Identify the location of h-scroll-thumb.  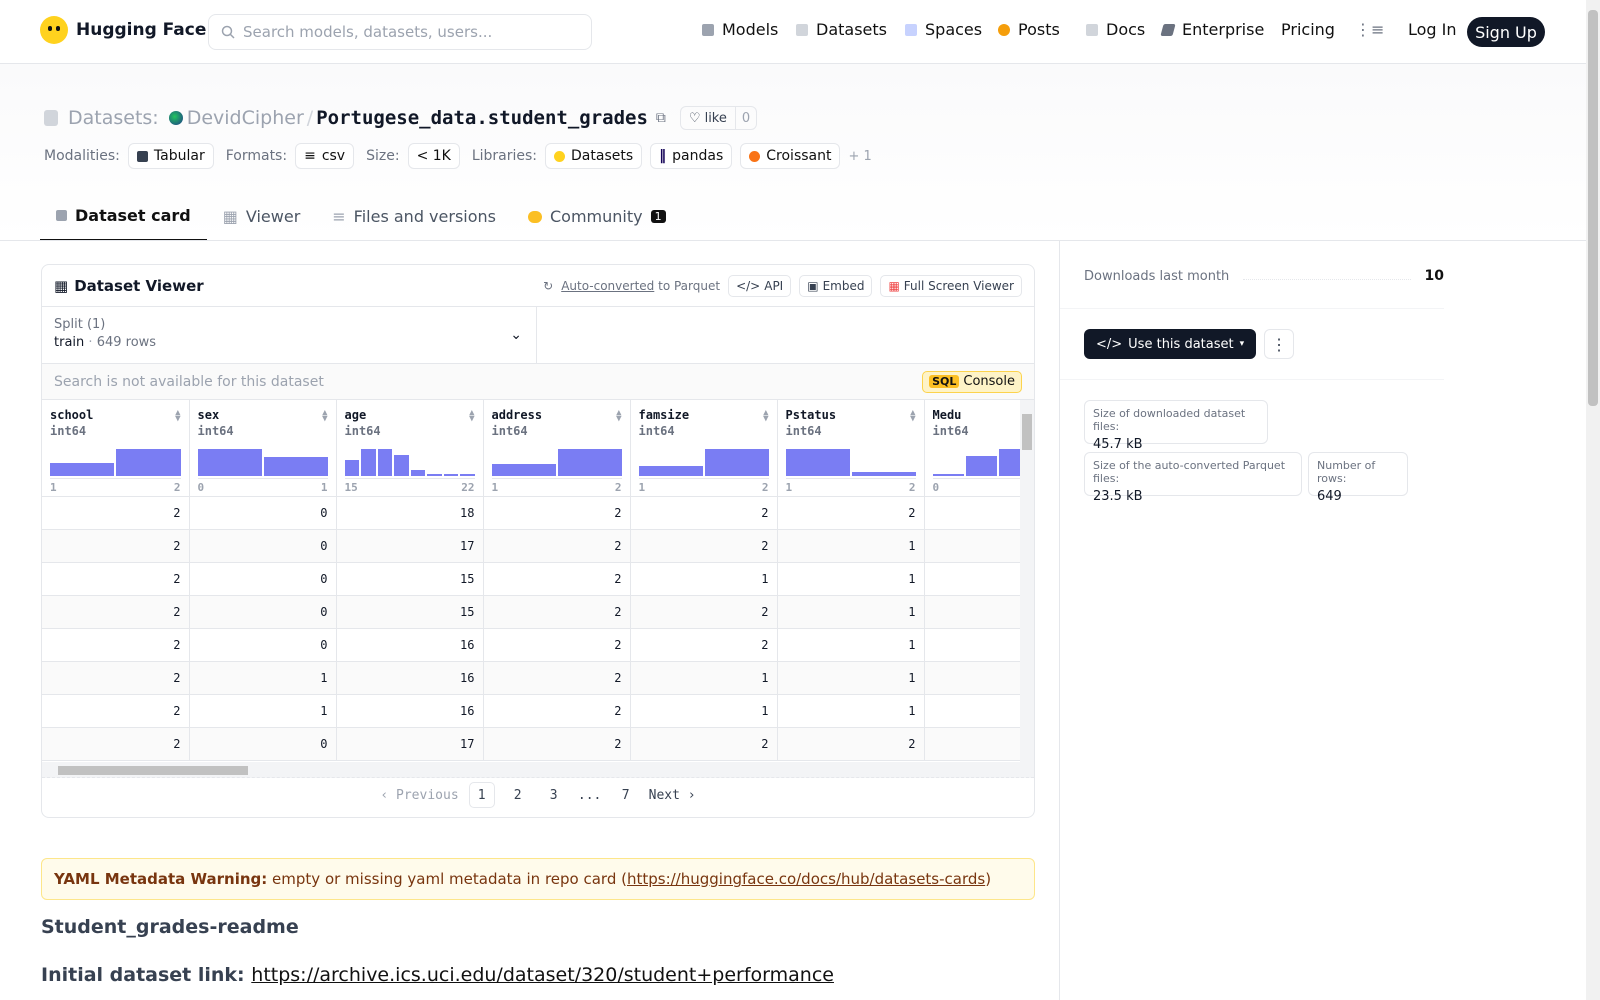
(153, 770).